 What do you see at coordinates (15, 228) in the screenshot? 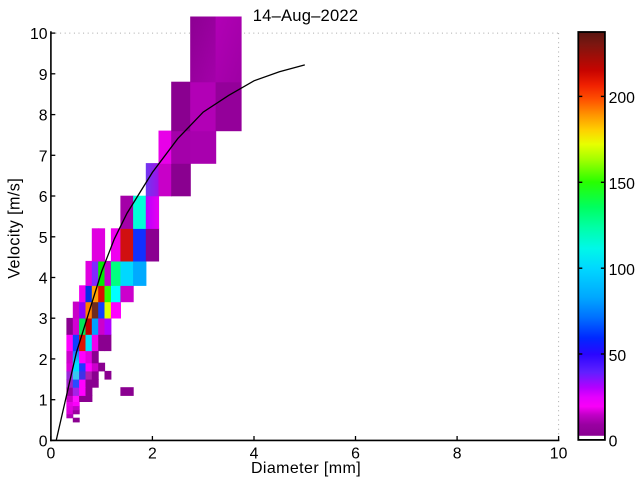
I see `svg-text: Velocity [m/s]` at bounding box center [15, 228].